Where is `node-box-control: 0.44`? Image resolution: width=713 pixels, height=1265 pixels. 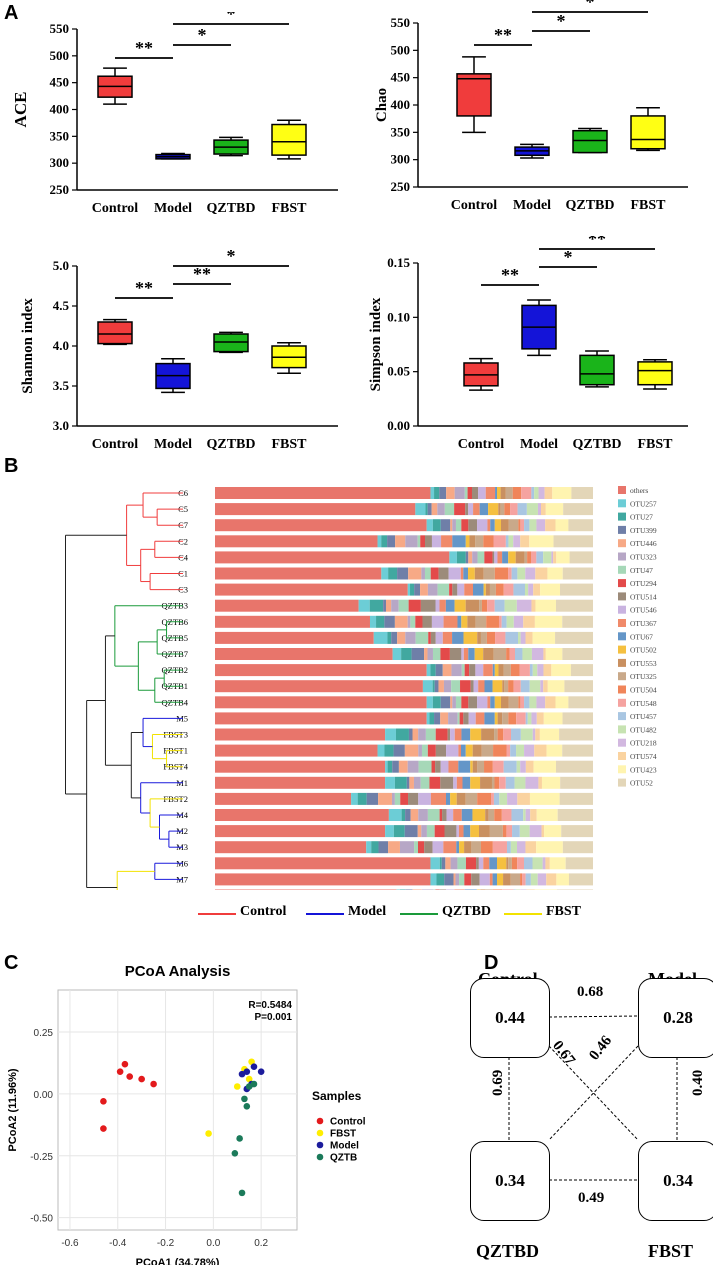
node-box-control: 0.44 is located at coordinates (510, 1018).